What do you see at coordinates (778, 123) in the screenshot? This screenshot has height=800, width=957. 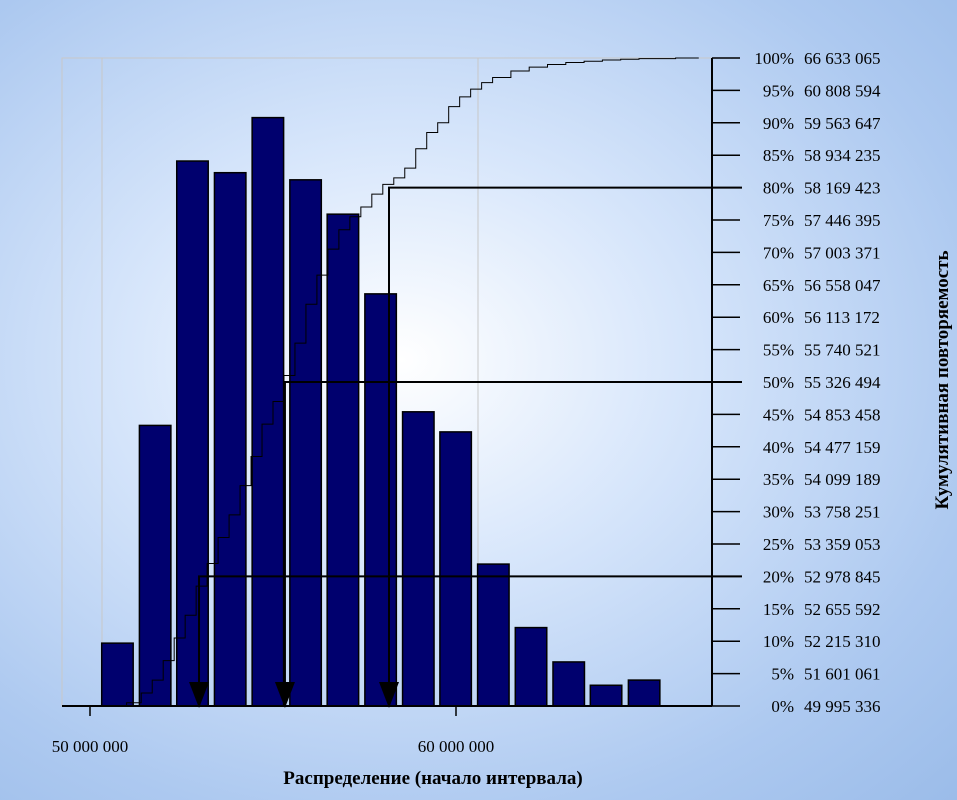 I see `cumulative-percent-label: 90%` at bounding box center [778, 123].